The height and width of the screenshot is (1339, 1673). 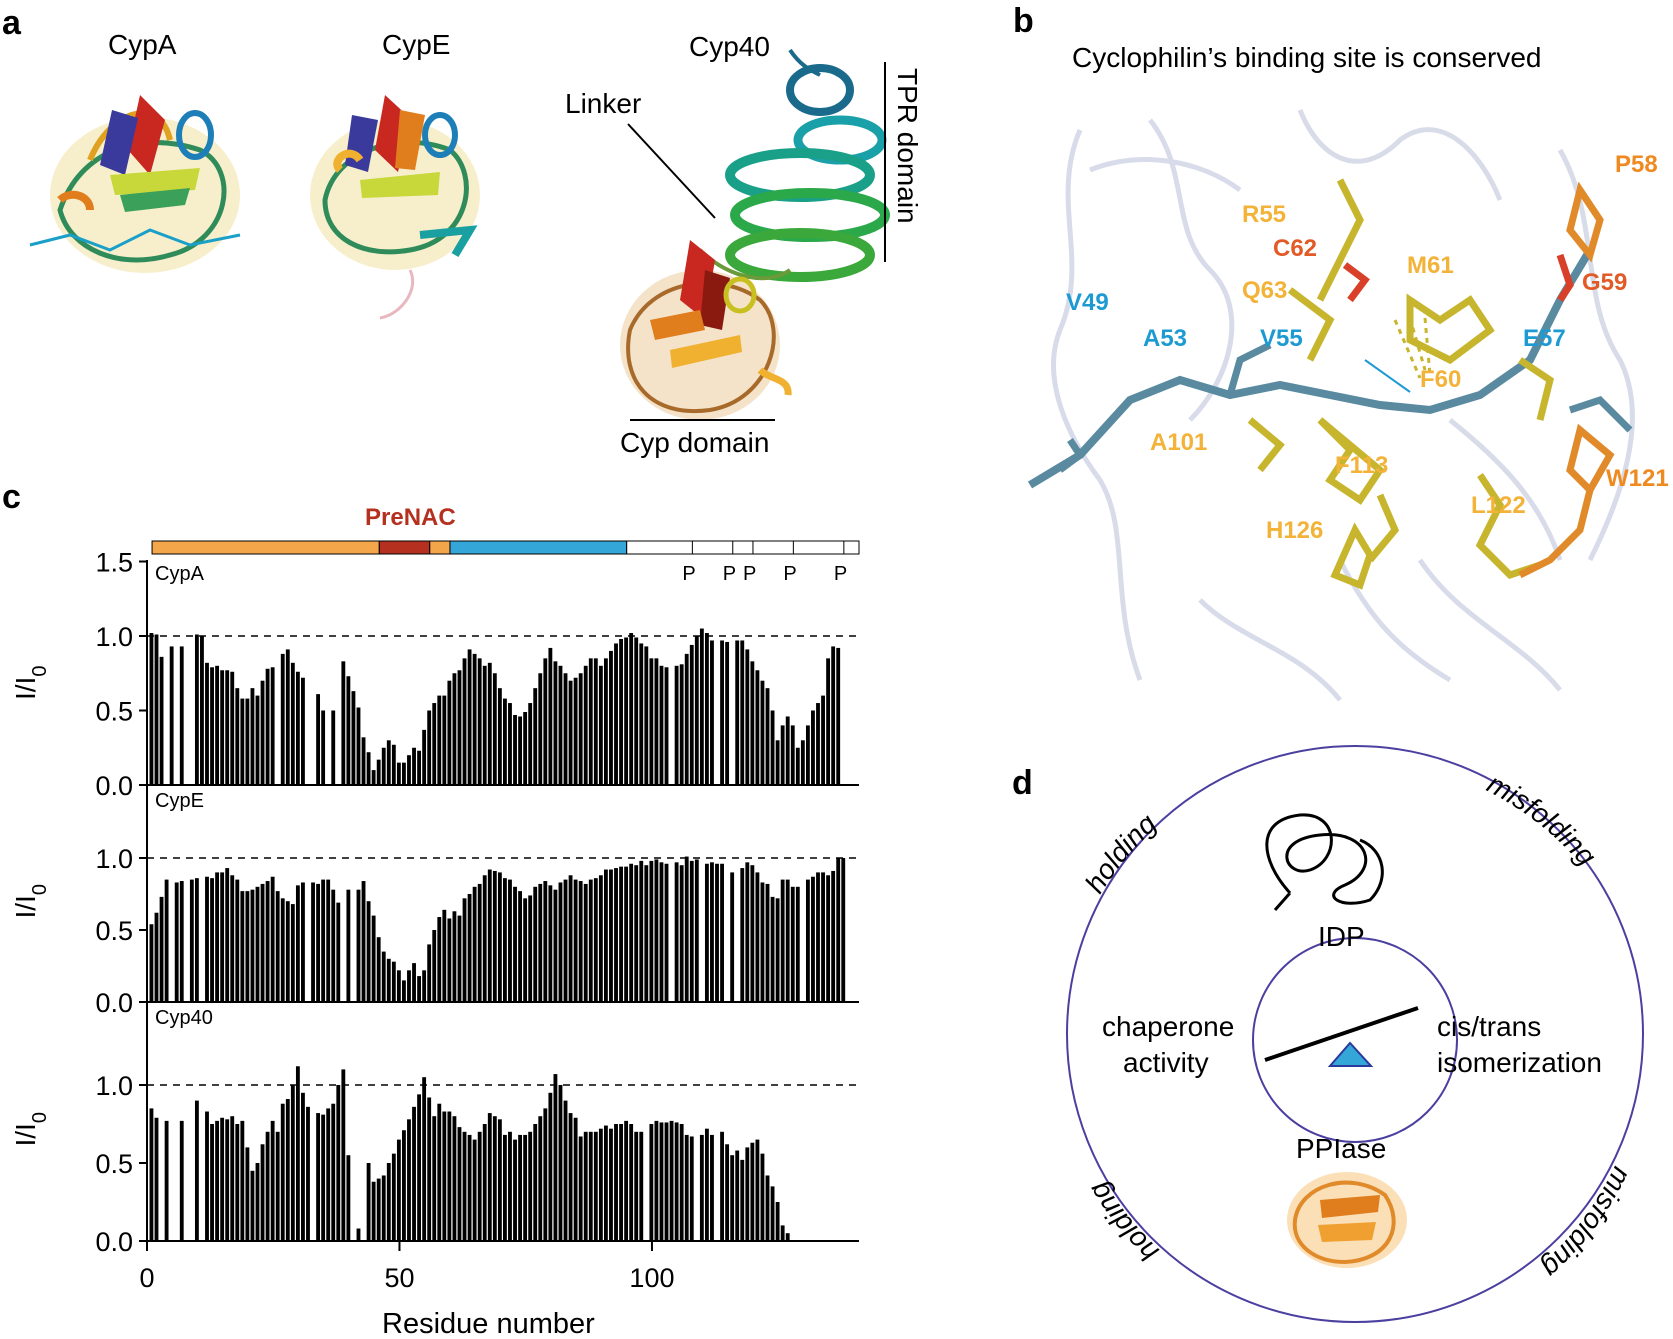 What do you see at coordinates (1498, 505) in the screenshot?
I see `residue-label-l122: L122` at bounding box center [1498, 505].